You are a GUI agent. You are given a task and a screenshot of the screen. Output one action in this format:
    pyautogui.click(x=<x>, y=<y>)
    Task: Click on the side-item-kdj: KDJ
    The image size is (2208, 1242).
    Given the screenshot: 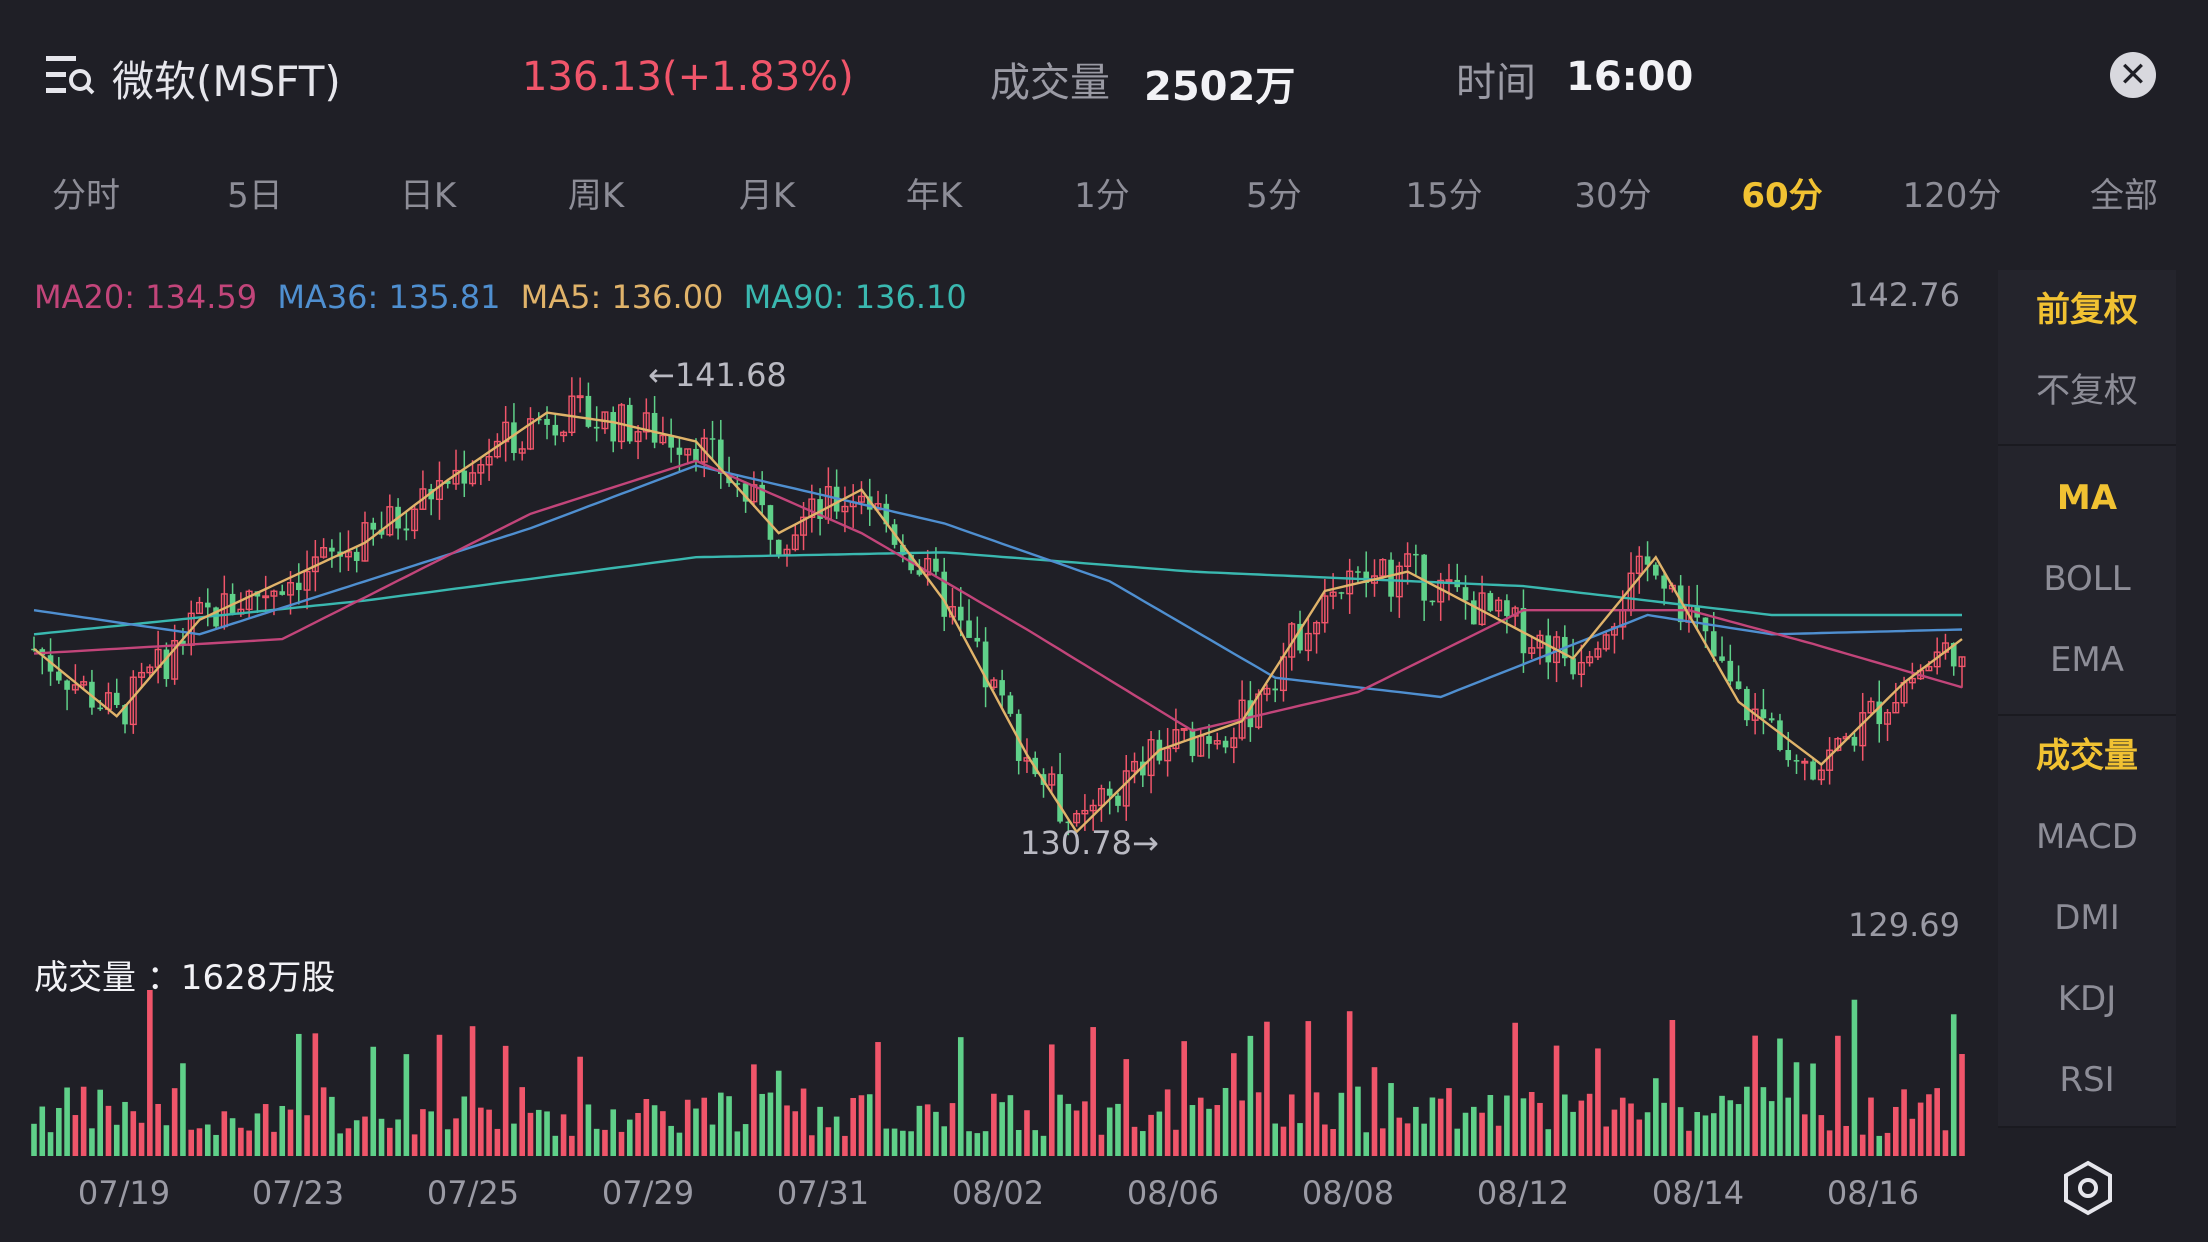 What is the action you would take?
    pyautogui.click(x=2087, y=999)
    